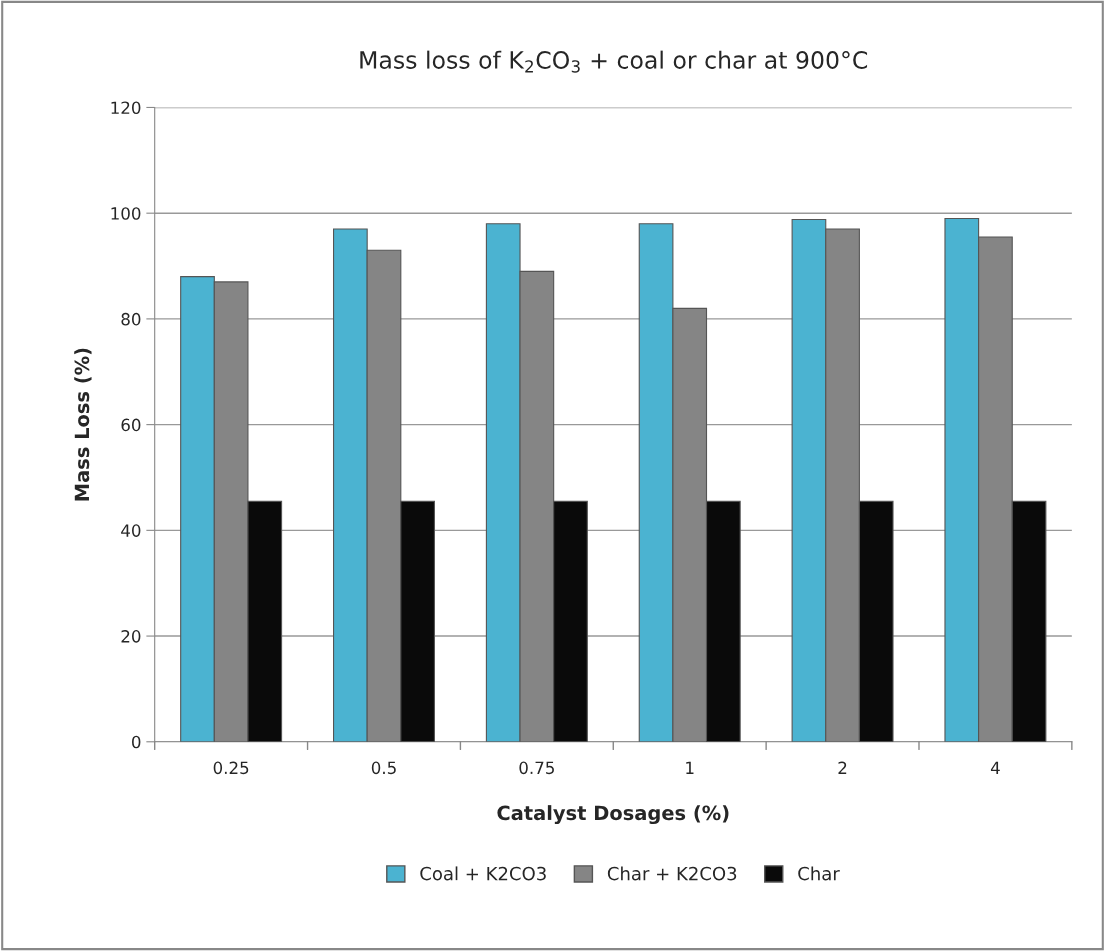 The width and height of the screenshot is (1105, 951). What do you see at coordinates (483, 873) in the screenshot?
I see `legend-label: Coal + K2CO3` at bounding box center [483, 873].